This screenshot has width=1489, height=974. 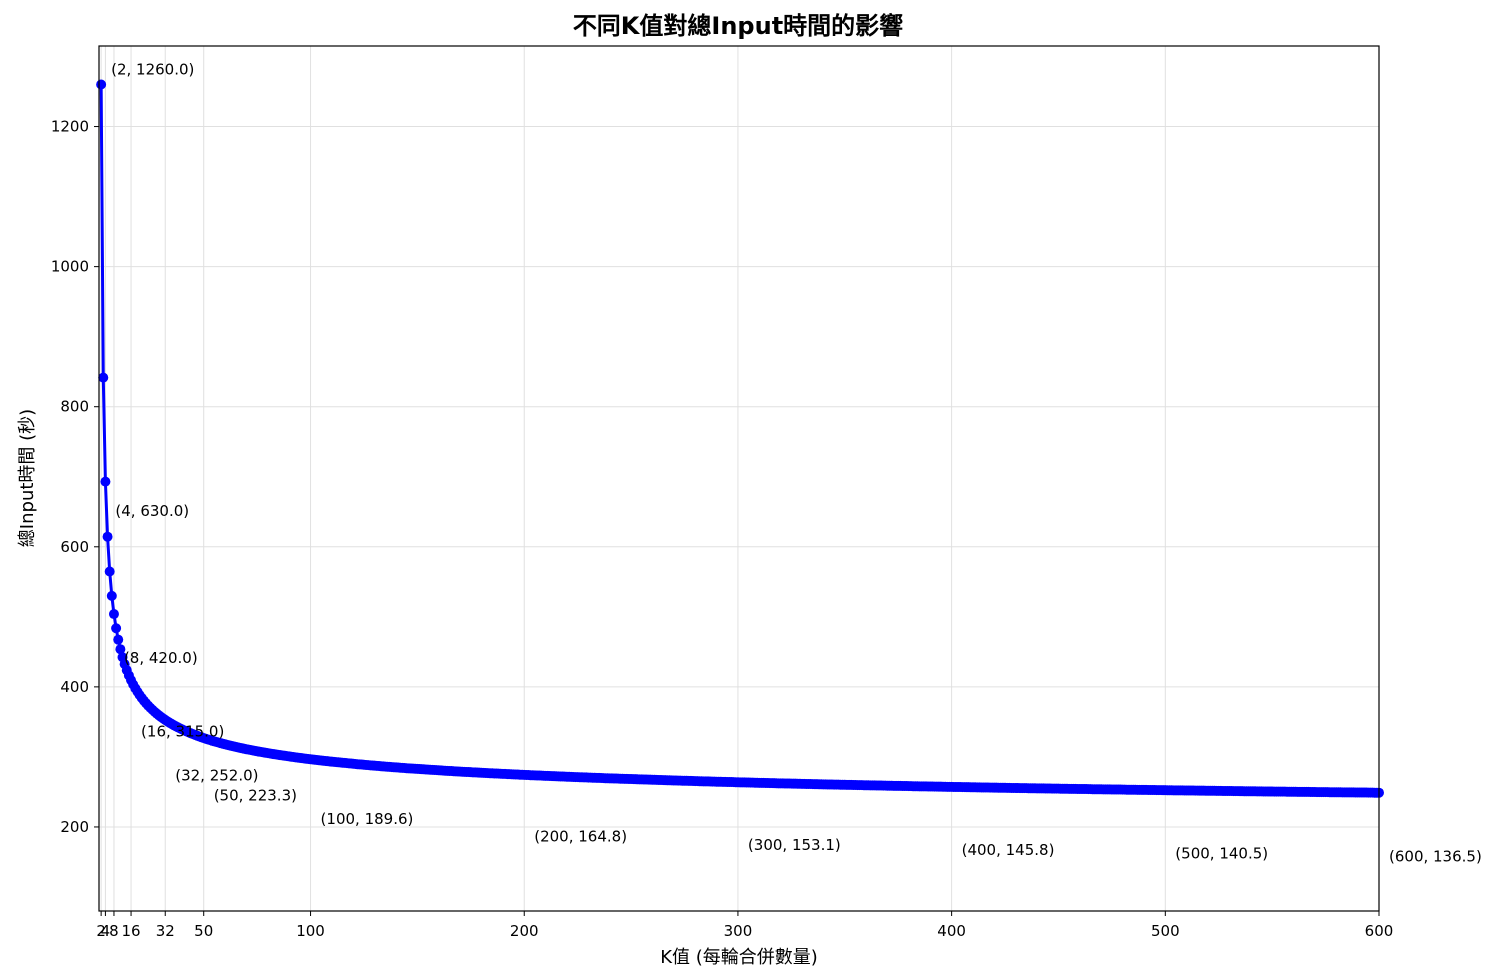 I want to click on y-tick-label: 1000, so click(x=70, y=267).